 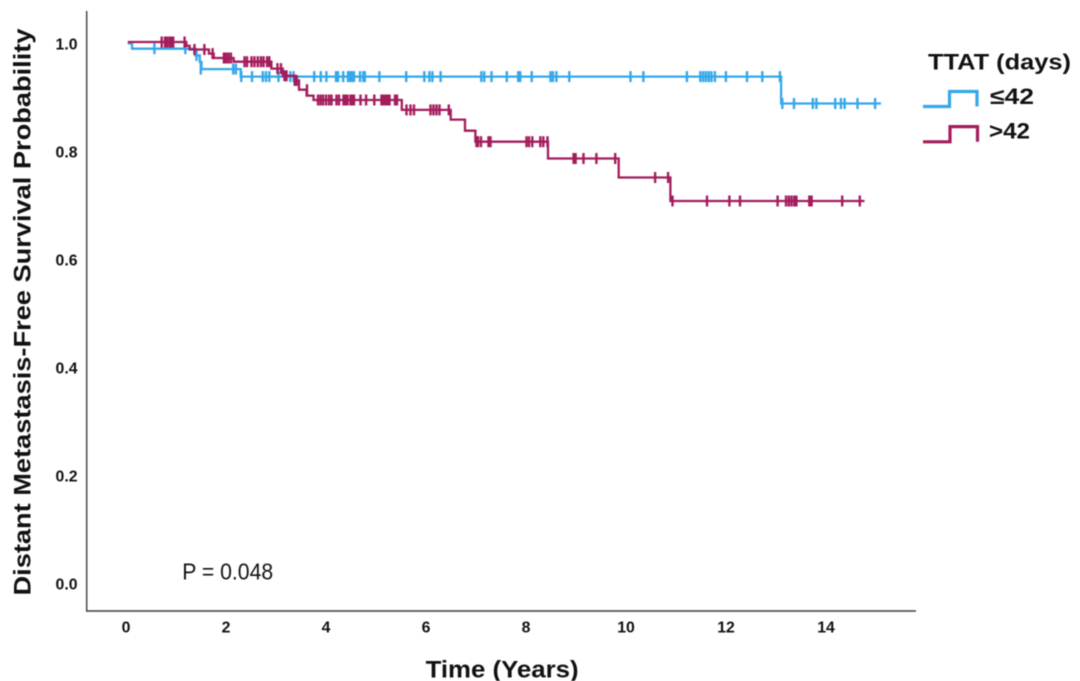 What do you see at coordinates (826, 628) in the screenshot?
I see `svg-text: 14` at bounding box center [826, 628].